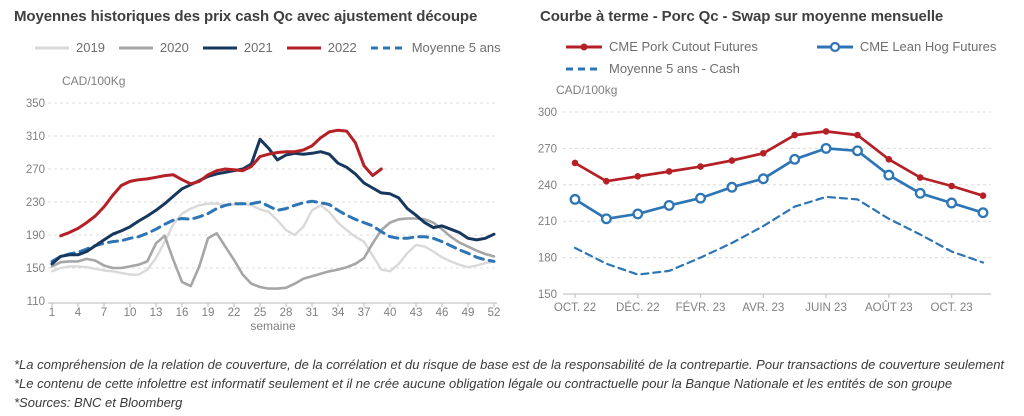 The image size is (1024, 416). Describe the element at coordinates (637, 307) in the screenshot. I see `x-tick-label: DÉC. 22` at that location.